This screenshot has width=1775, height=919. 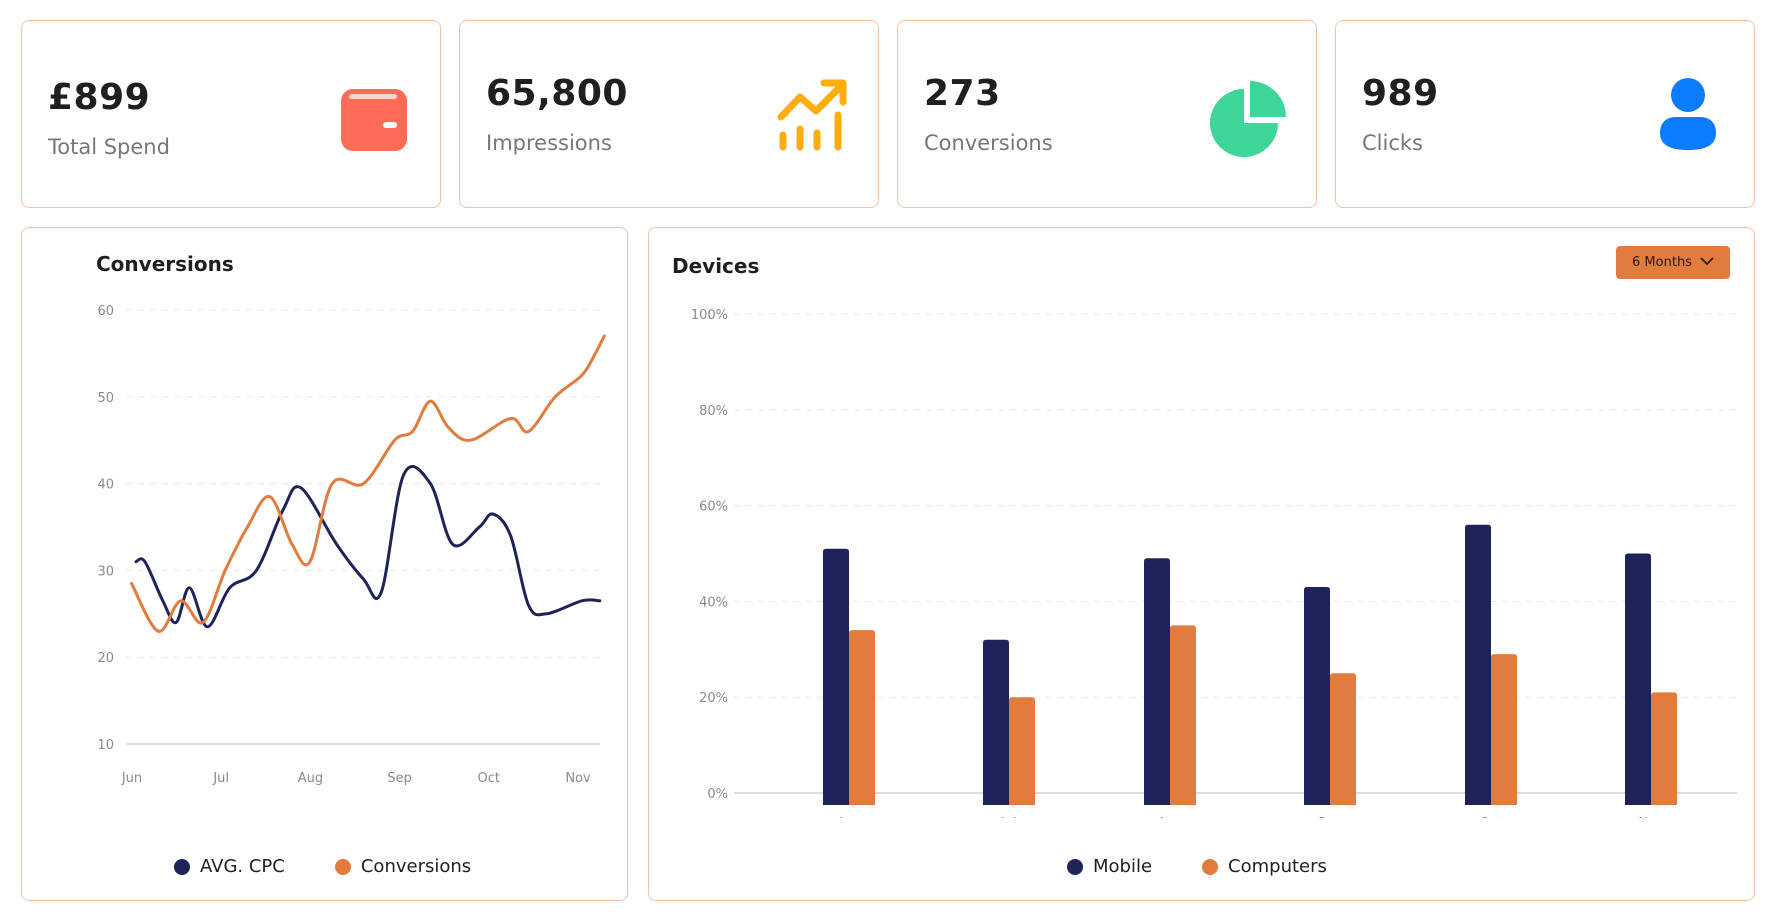 What do you see at coordinates (716, 266) in the screenshot?
I see `panel-title: Devices` at bounding box center [716, 266].